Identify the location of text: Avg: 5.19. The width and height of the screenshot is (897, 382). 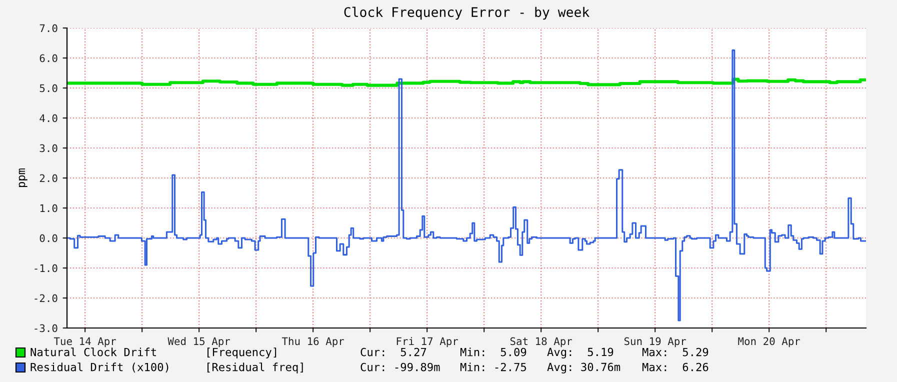
(580, 353).